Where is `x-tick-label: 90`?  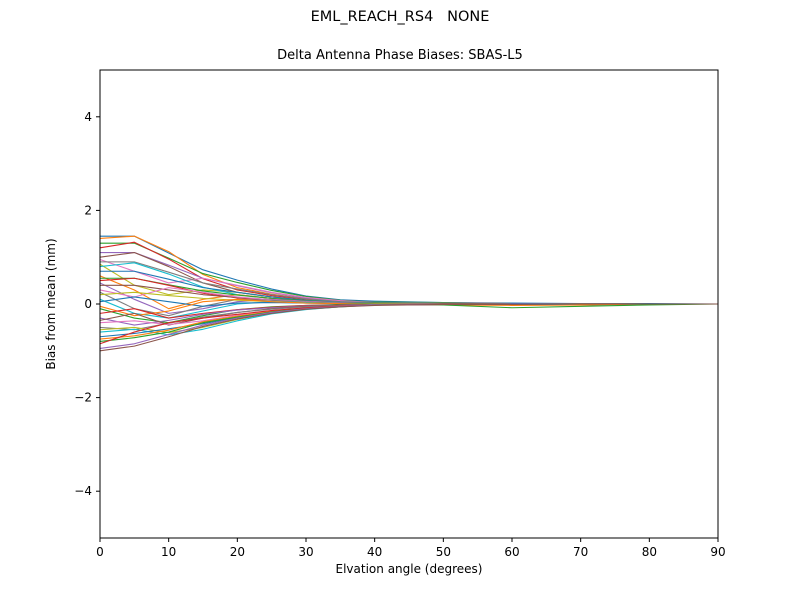 x-tick-label: 90 is located at coordinates (717, 552).